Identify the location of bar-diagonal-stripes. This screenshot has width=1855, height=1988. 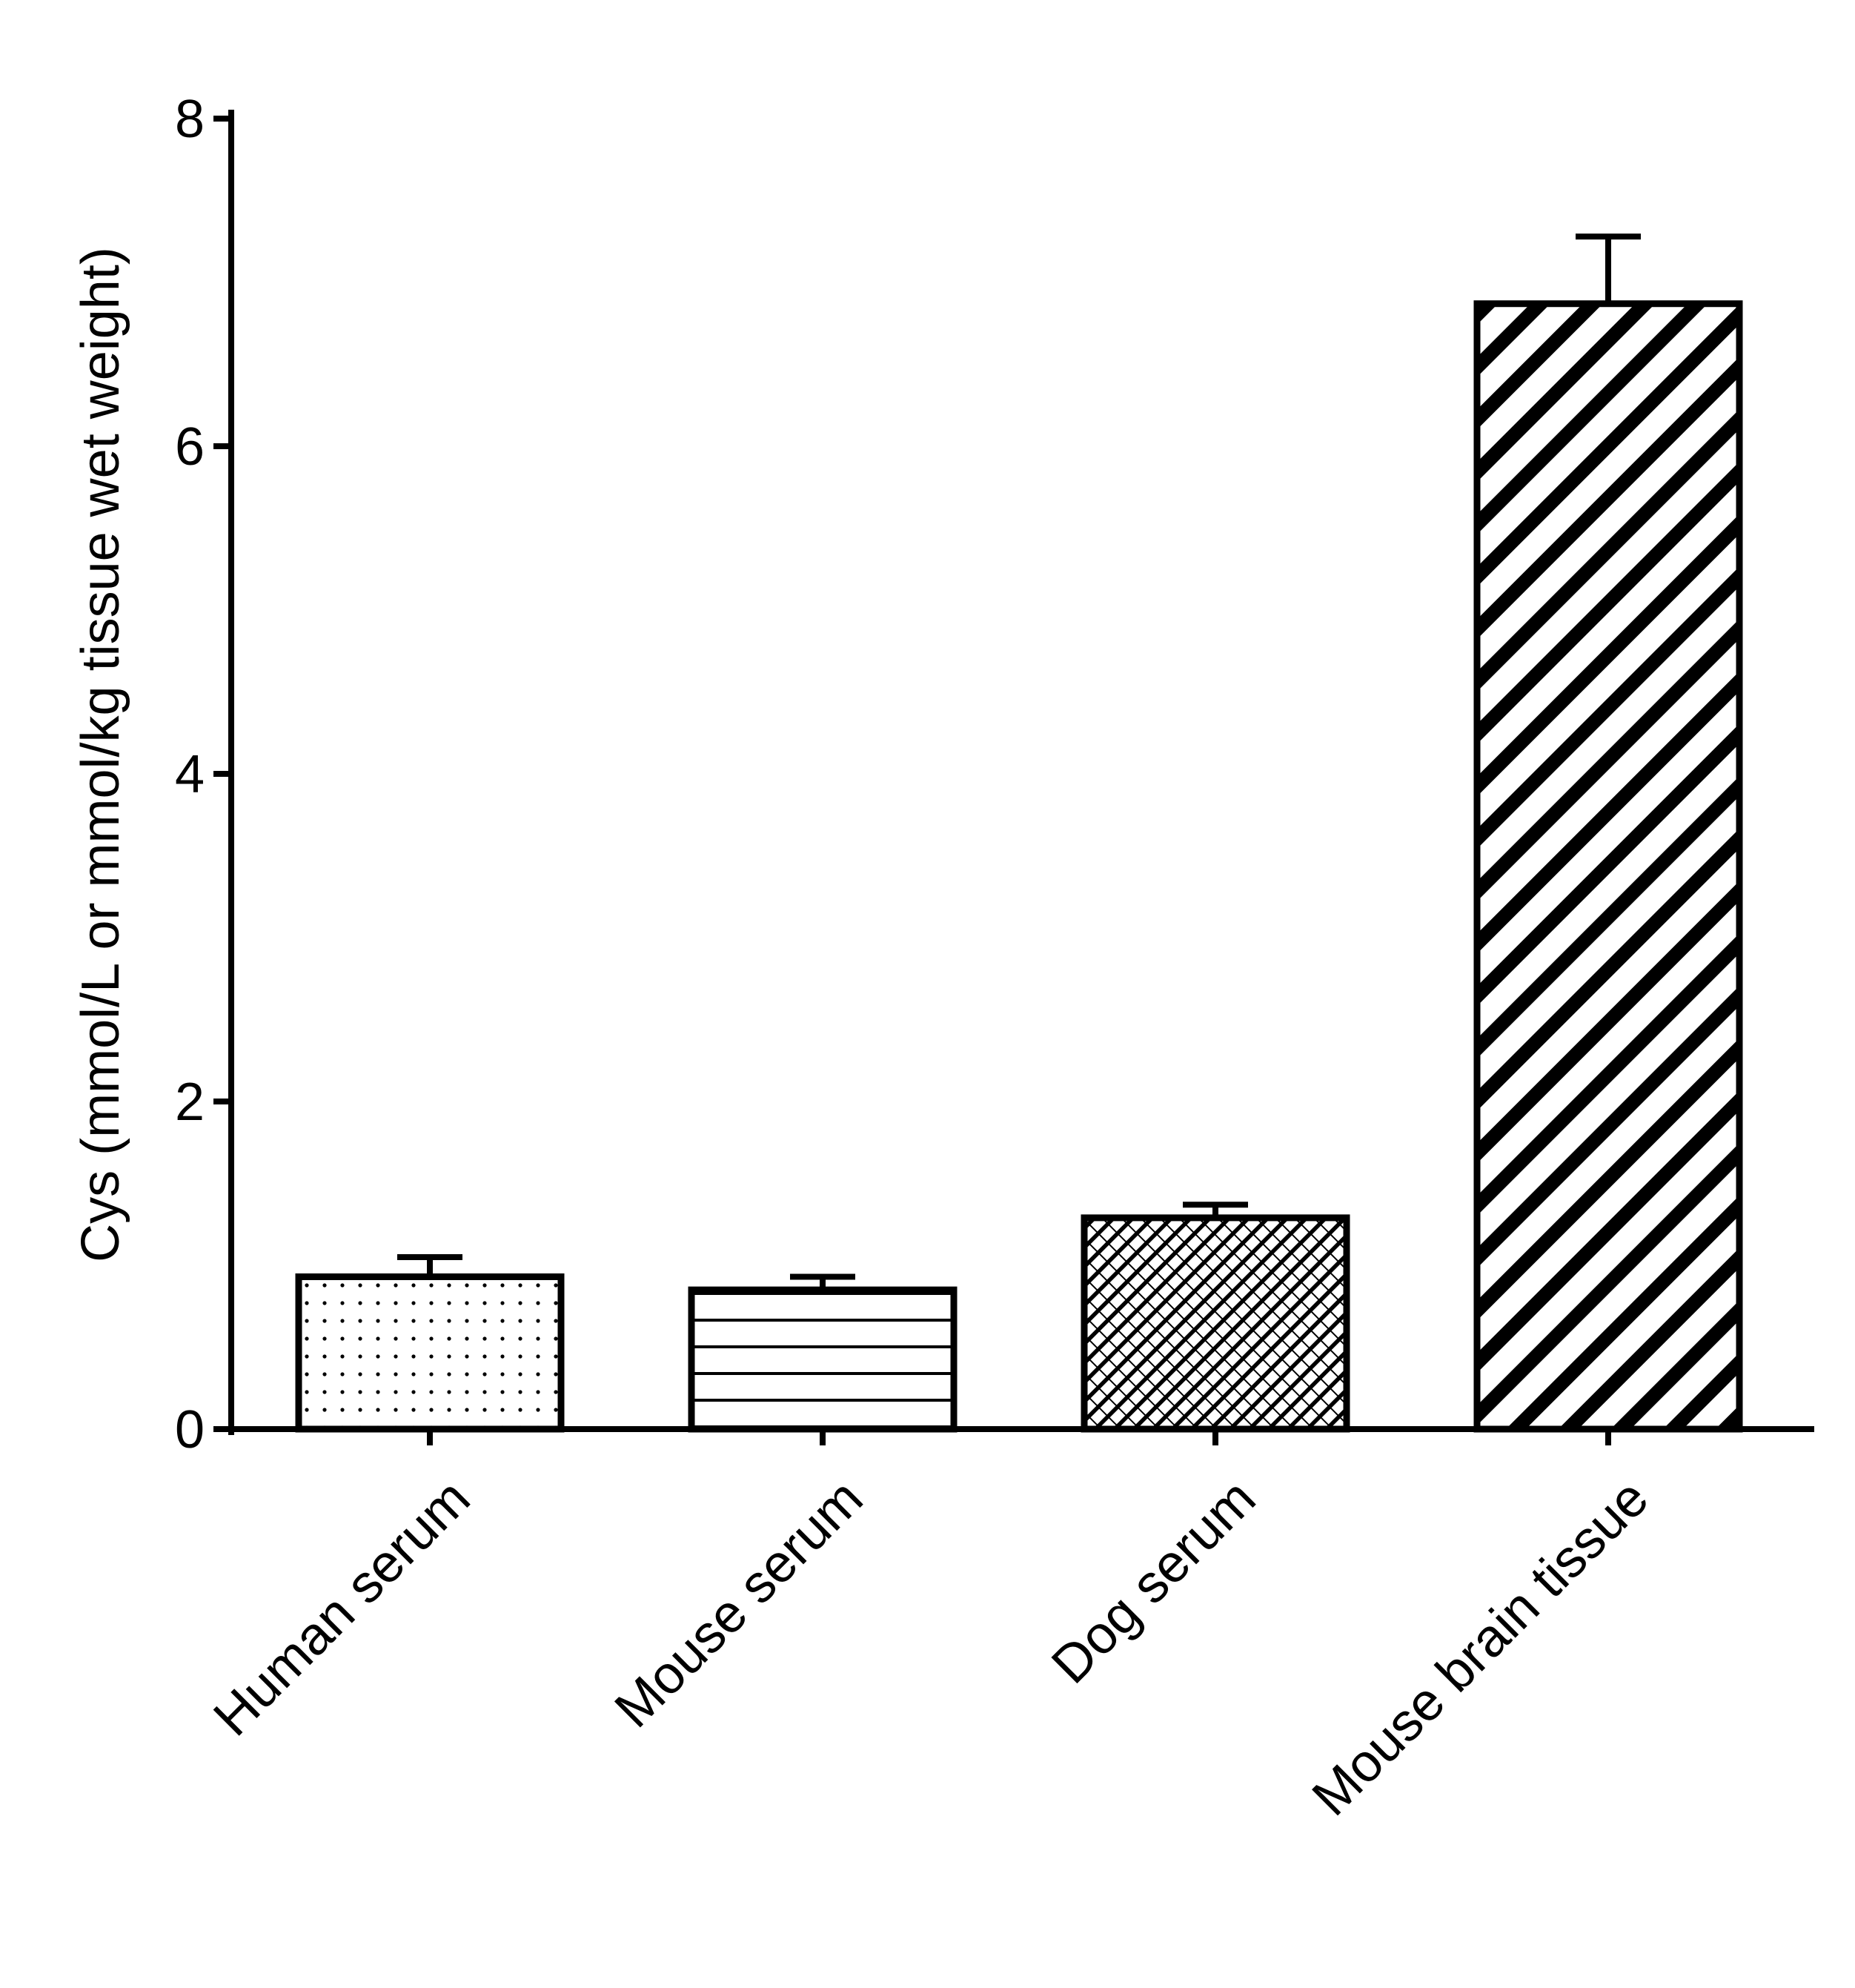
(1608, 866).